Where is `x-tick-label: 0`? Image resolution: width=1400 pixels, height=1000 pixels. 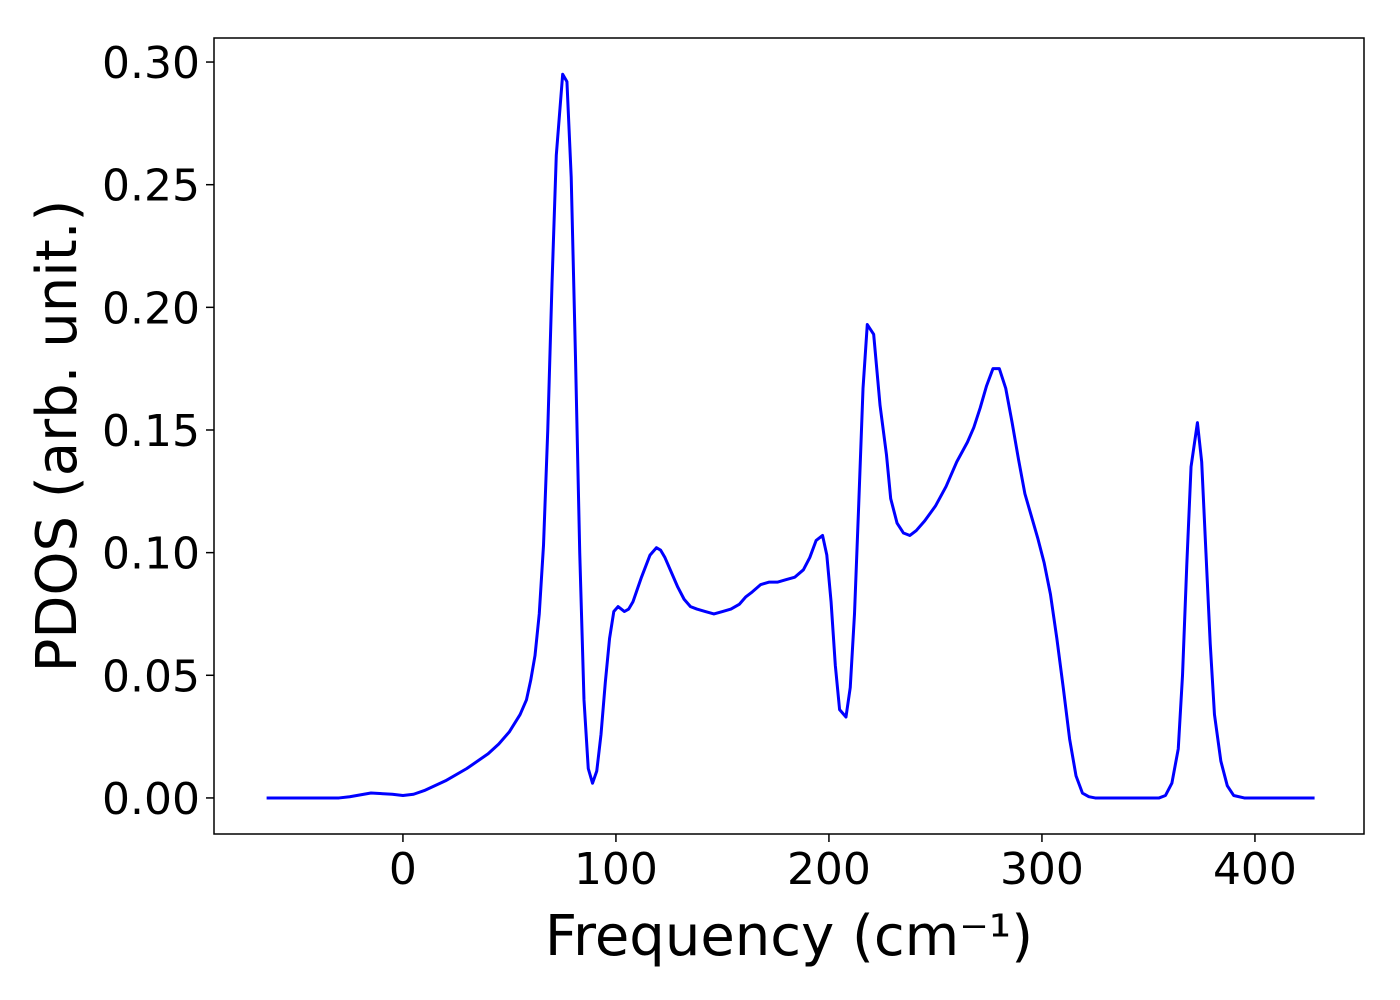
x-tick-label: 0 is located at coordinates (403, 869).